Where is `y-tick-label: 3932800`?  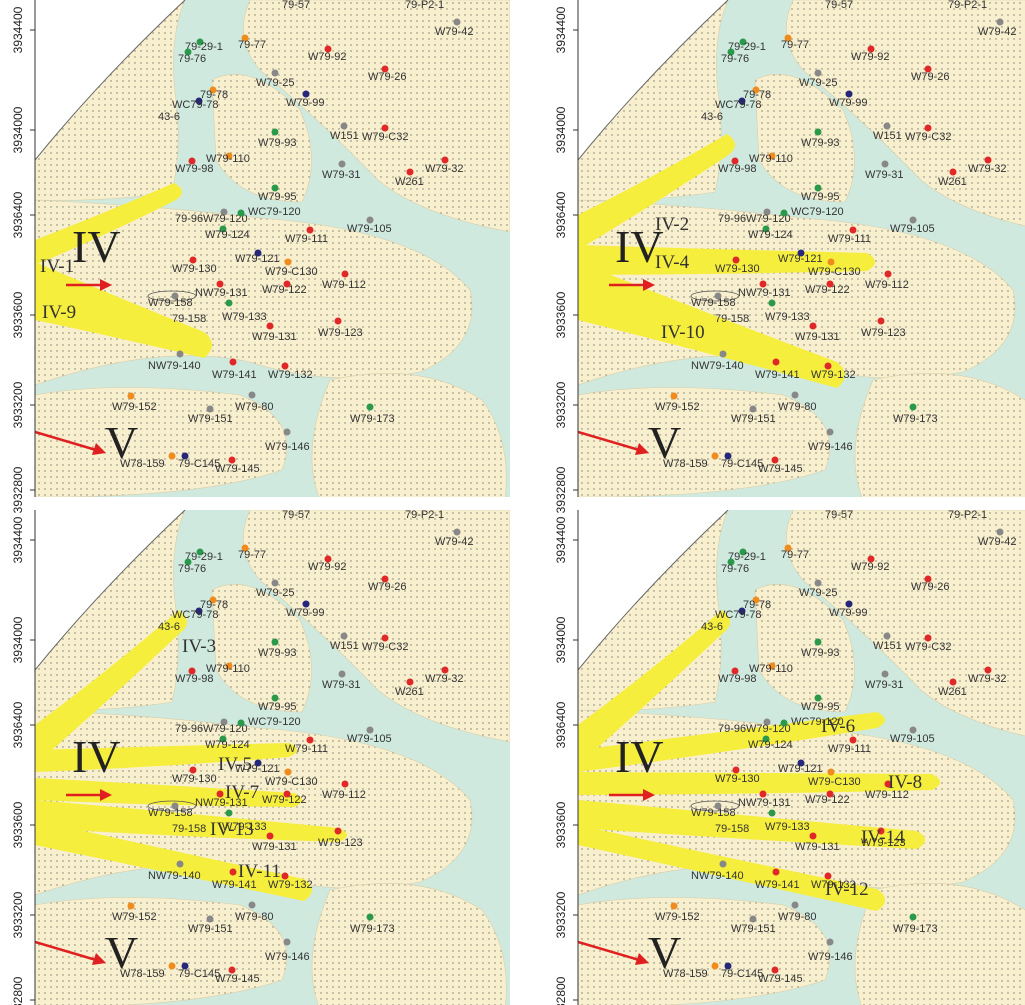 y-tick-label: 3932800 is located at coordinates (18, 489).